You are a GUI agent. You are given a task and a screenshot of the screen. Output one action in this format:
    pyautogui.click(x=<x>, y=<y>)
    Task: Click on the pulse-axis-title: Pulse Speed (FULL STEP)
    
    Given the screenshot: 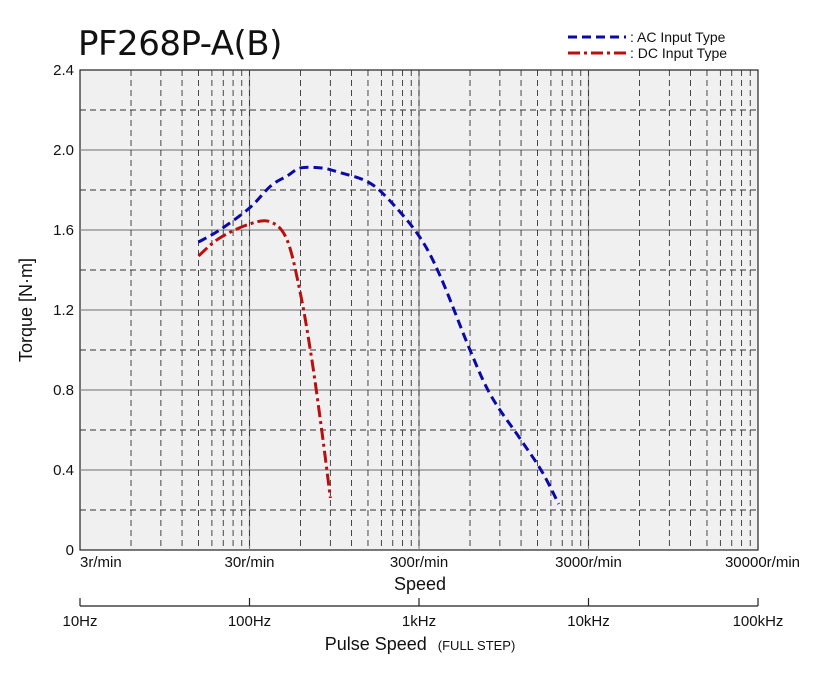 What is the action you would take?
    pyautogui.click(x=420, y=644)
    